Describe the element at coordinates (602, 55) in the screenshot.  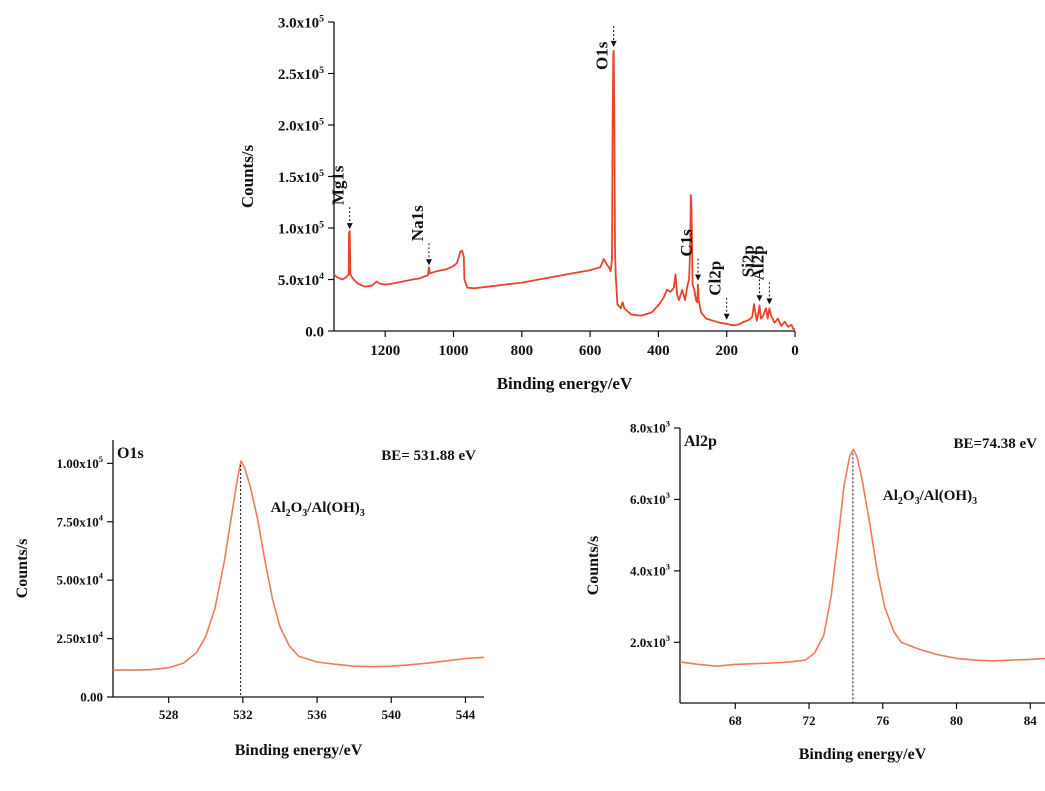
I see `peak-label: O1s` at that location.